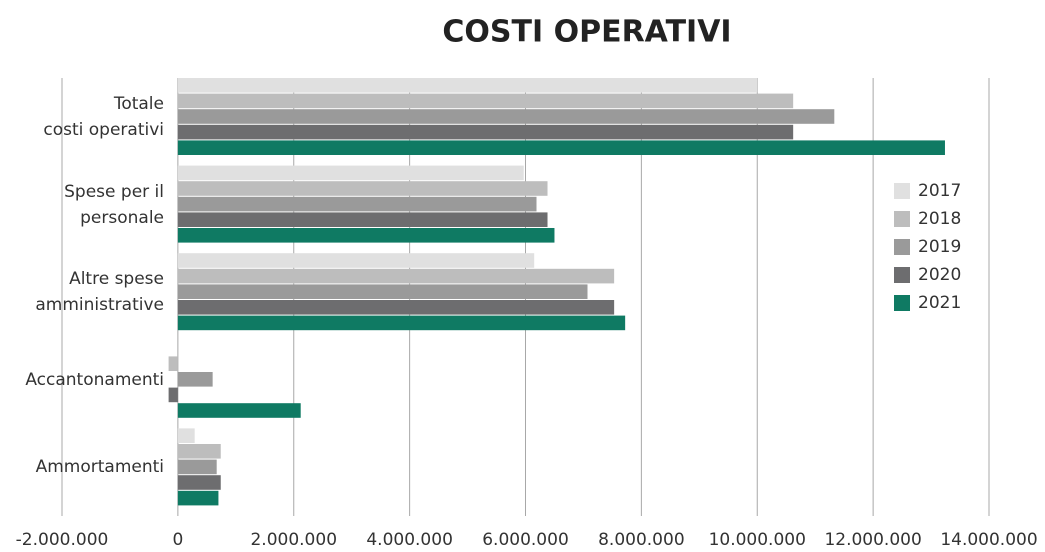 This screenshot has width=1045, height=552. Describe the element at coordinates (525, 540) in the screenshot. I see `x-tick-label: 6.000.000` at that location.